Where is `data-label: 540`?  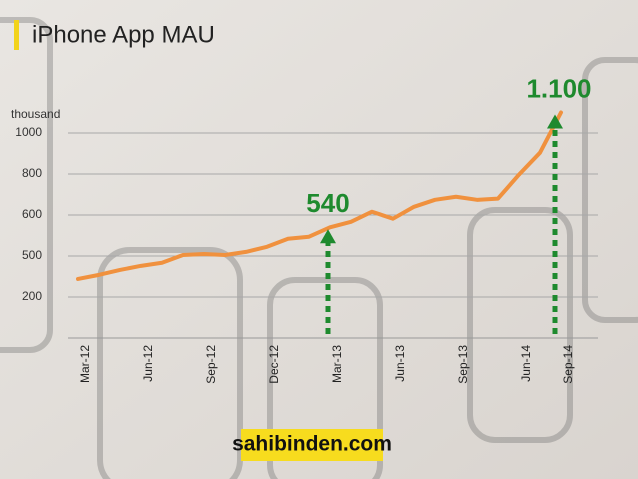 data-label: 540 is located at coordinates (327, 203).